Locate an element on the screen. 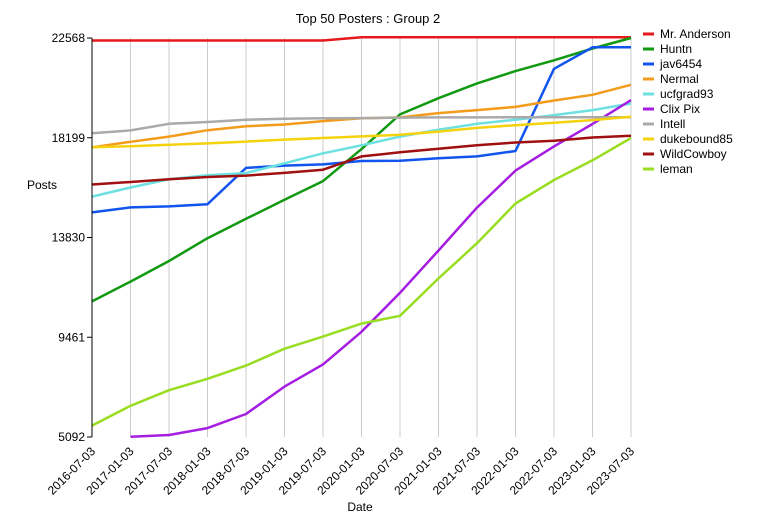  y-tick-labels: 5092 9461 13830 18199 22568 is located at coordinates (72, 237).